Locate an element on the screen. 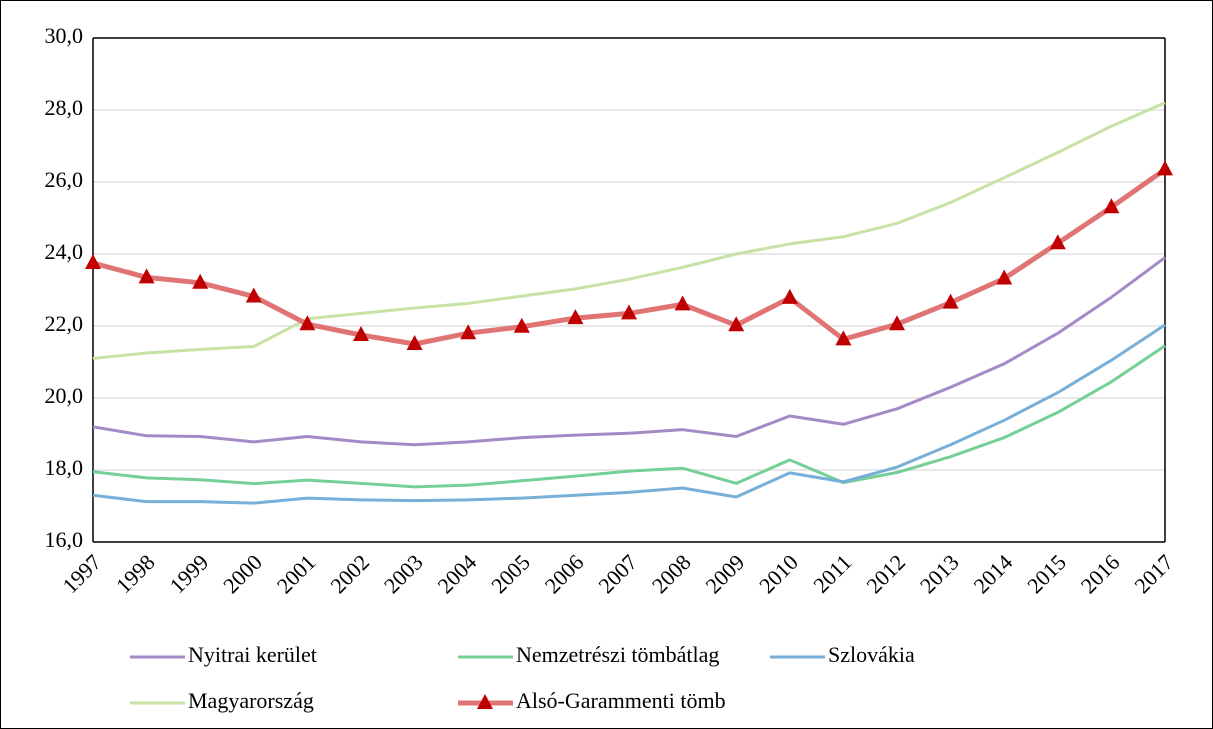 Image resolution: width=1213 pixels, height=729 pixels. legend-marker is located at coordinates (485, 701).